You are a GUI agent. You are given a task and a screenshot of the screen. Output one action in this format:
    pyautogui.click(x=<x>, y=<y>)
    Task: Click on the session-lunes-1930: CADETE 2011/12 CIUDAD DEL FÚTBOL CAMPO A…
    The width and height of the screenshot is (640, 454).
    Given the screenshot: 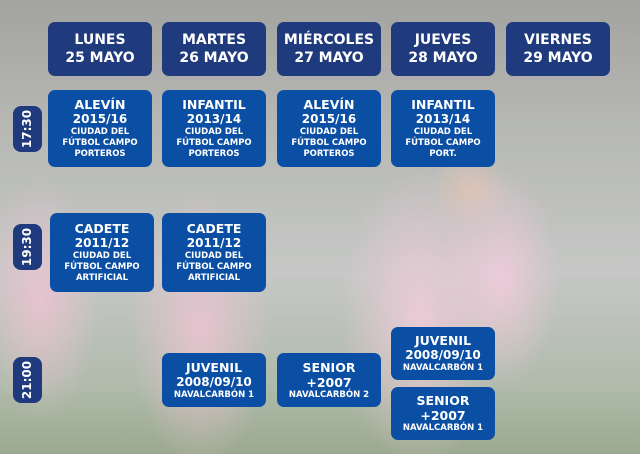 What is the action you would take?
    pyautogui.click(x=102, y=252)
    